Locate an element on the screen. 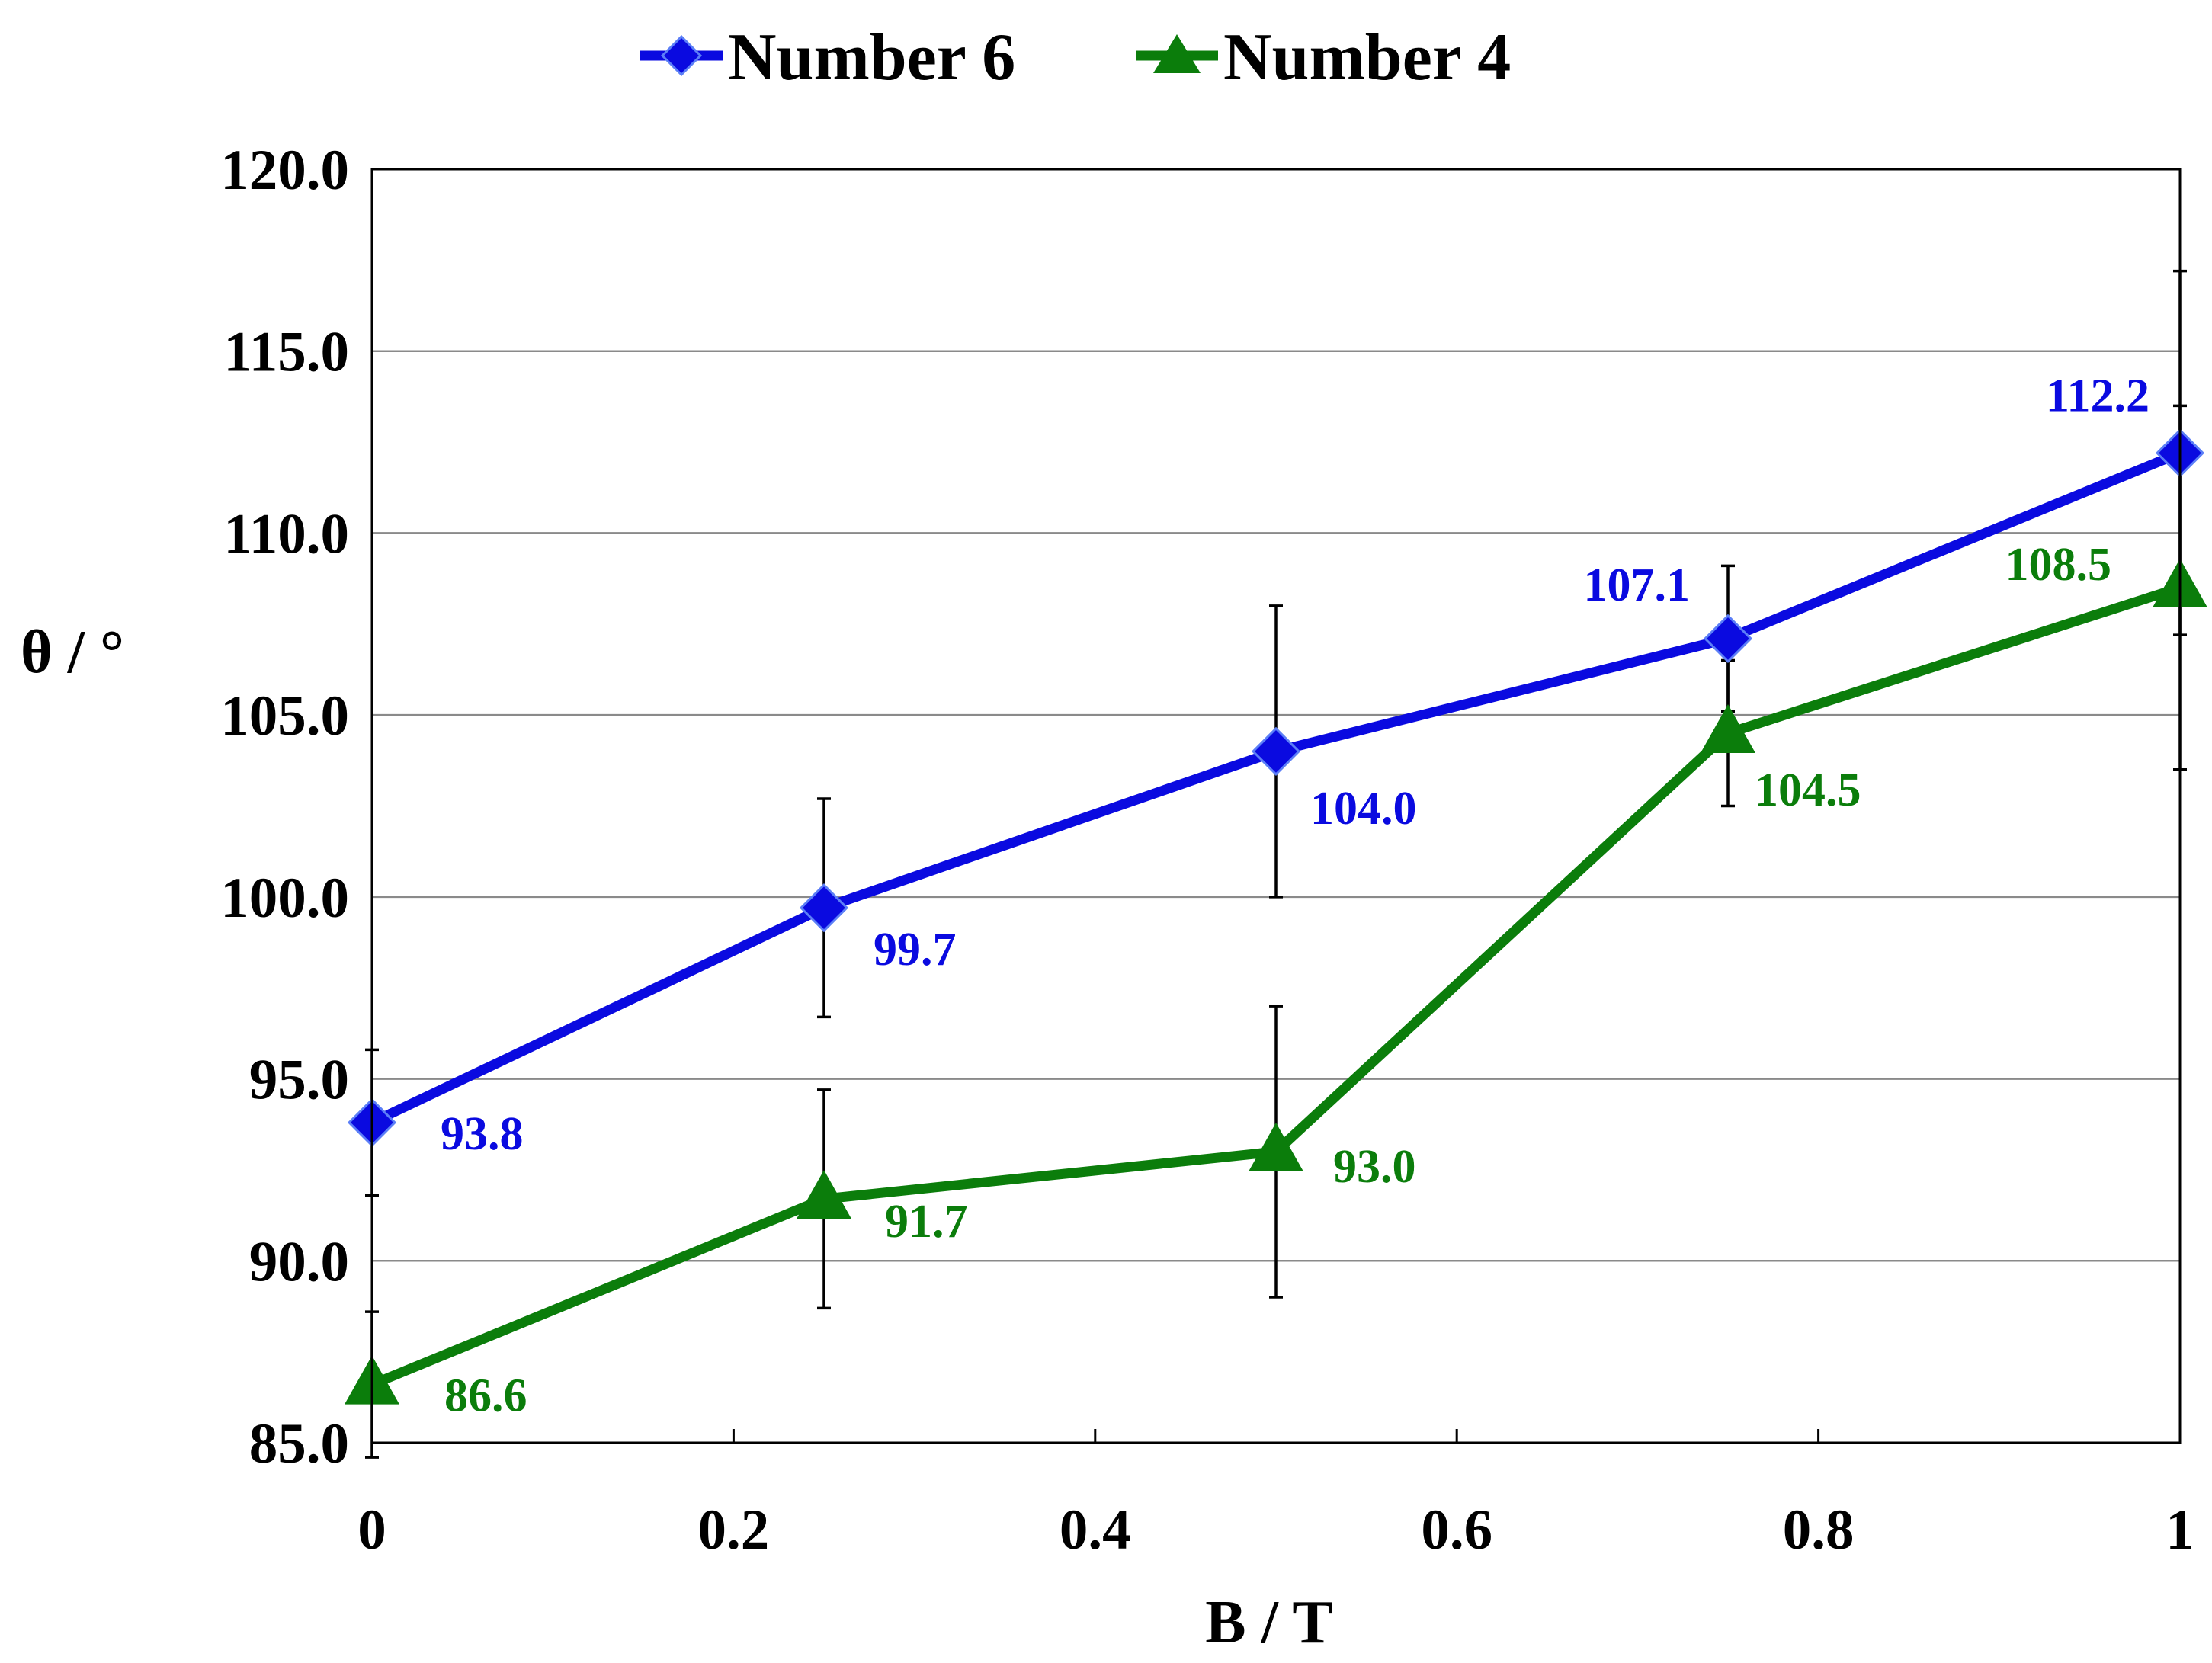 This screenshot has height=1663, width=2212. data-label-number-6: 112.2 is located at coordinates (2097, 395).